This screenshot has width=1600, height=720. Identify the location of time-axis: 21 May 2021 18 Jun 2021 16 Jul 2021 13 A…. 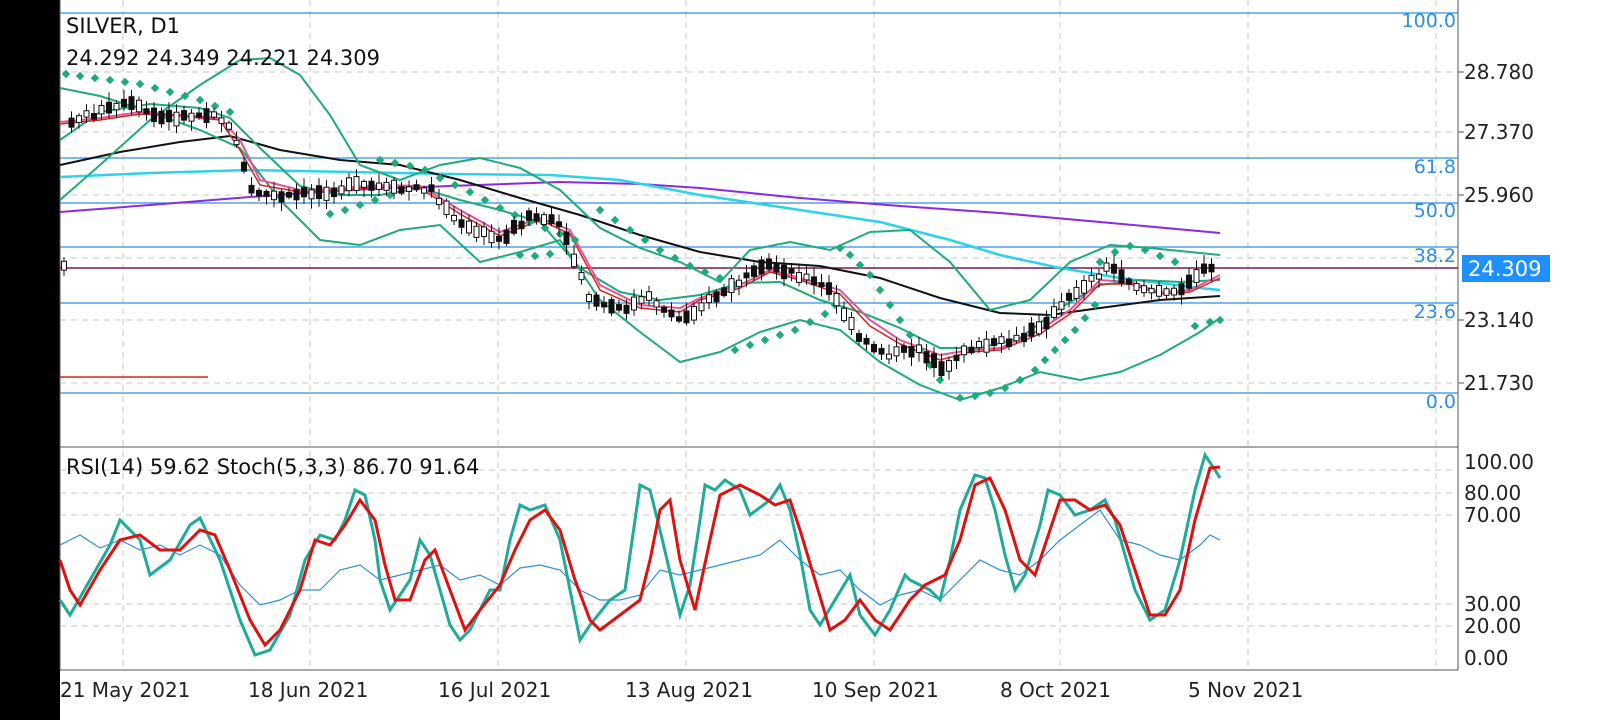
(681, 690).